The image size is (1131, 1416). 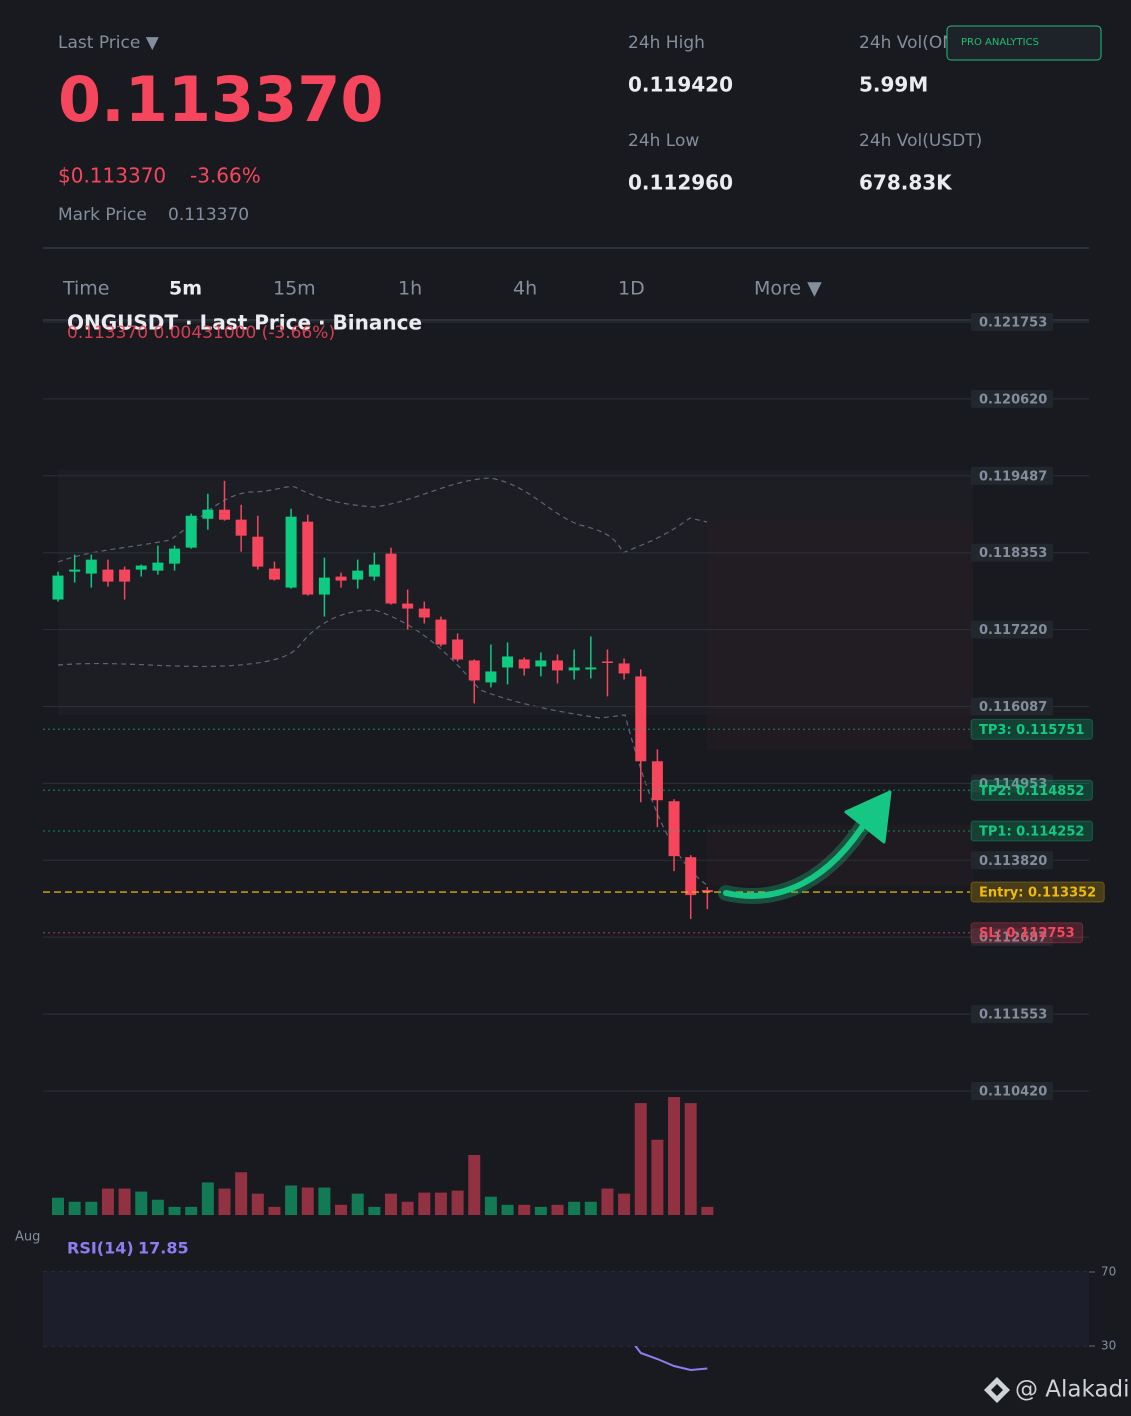 I want to click on y-tick-label: 0.116087, so click(x=1013, y=707).